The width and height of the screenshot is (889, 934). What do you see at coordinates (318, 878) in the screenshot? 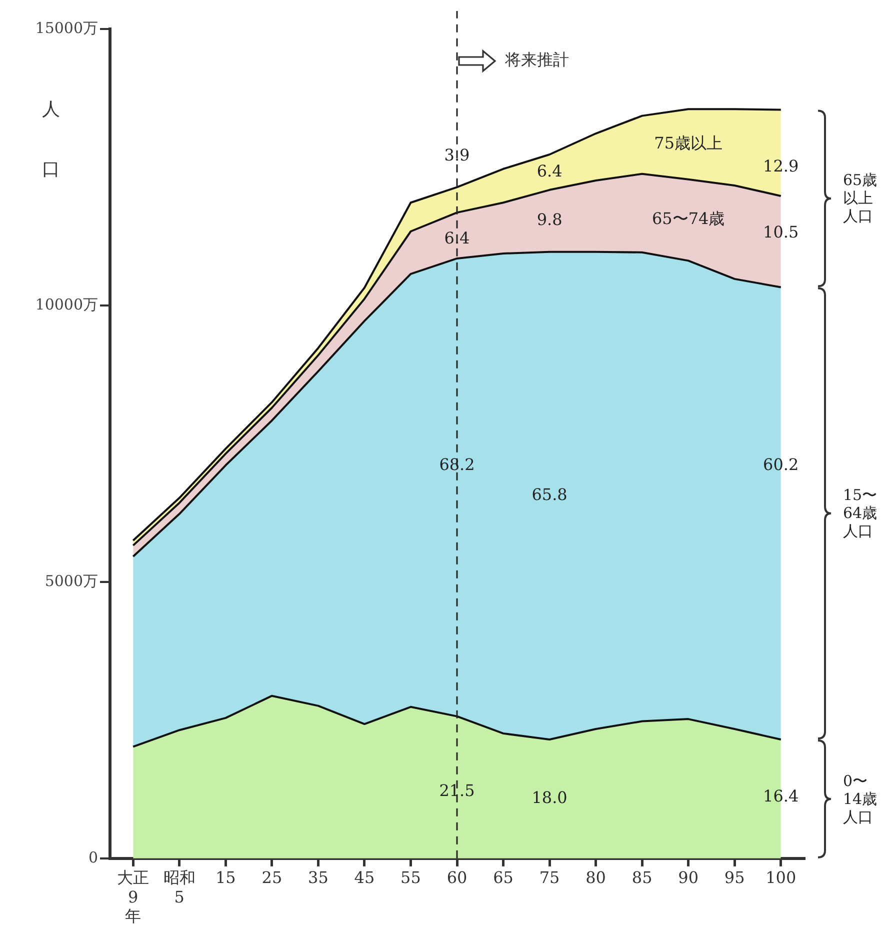
I see `x-tick-label: 35` at bounding box center [318, 878].